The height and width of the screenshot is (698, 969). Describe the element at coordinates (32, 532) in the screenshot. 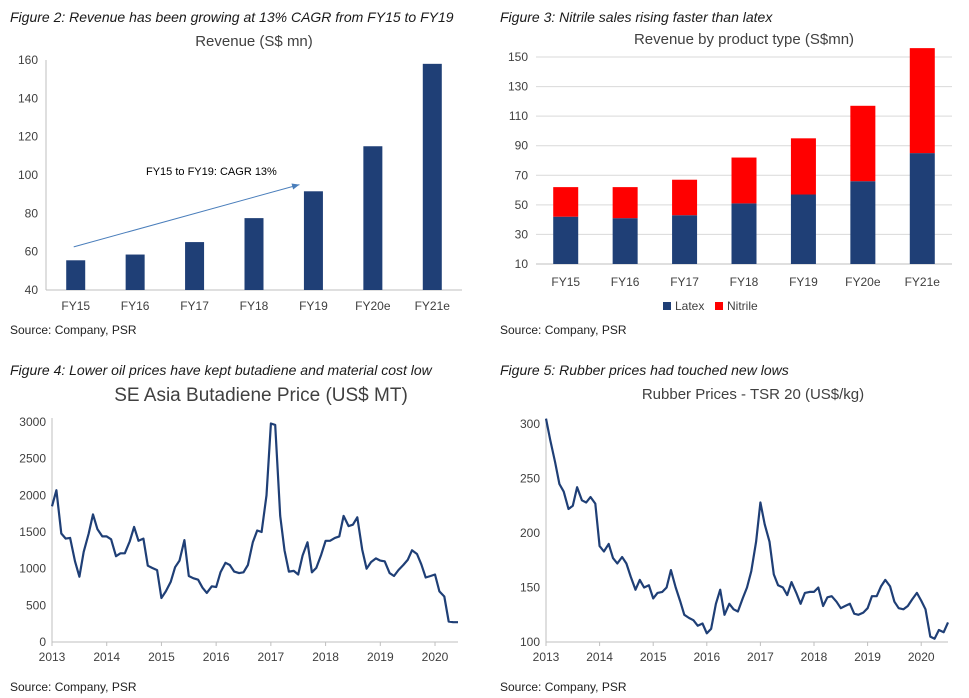

I see `y-tick-label: 1500` at that location.